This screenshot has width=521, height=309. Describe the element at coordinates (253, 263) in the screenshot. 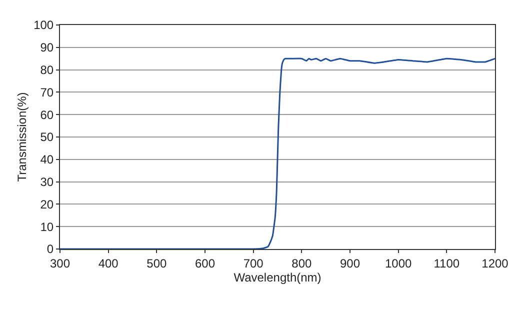

I see `x-tick-label: 700` at that location.